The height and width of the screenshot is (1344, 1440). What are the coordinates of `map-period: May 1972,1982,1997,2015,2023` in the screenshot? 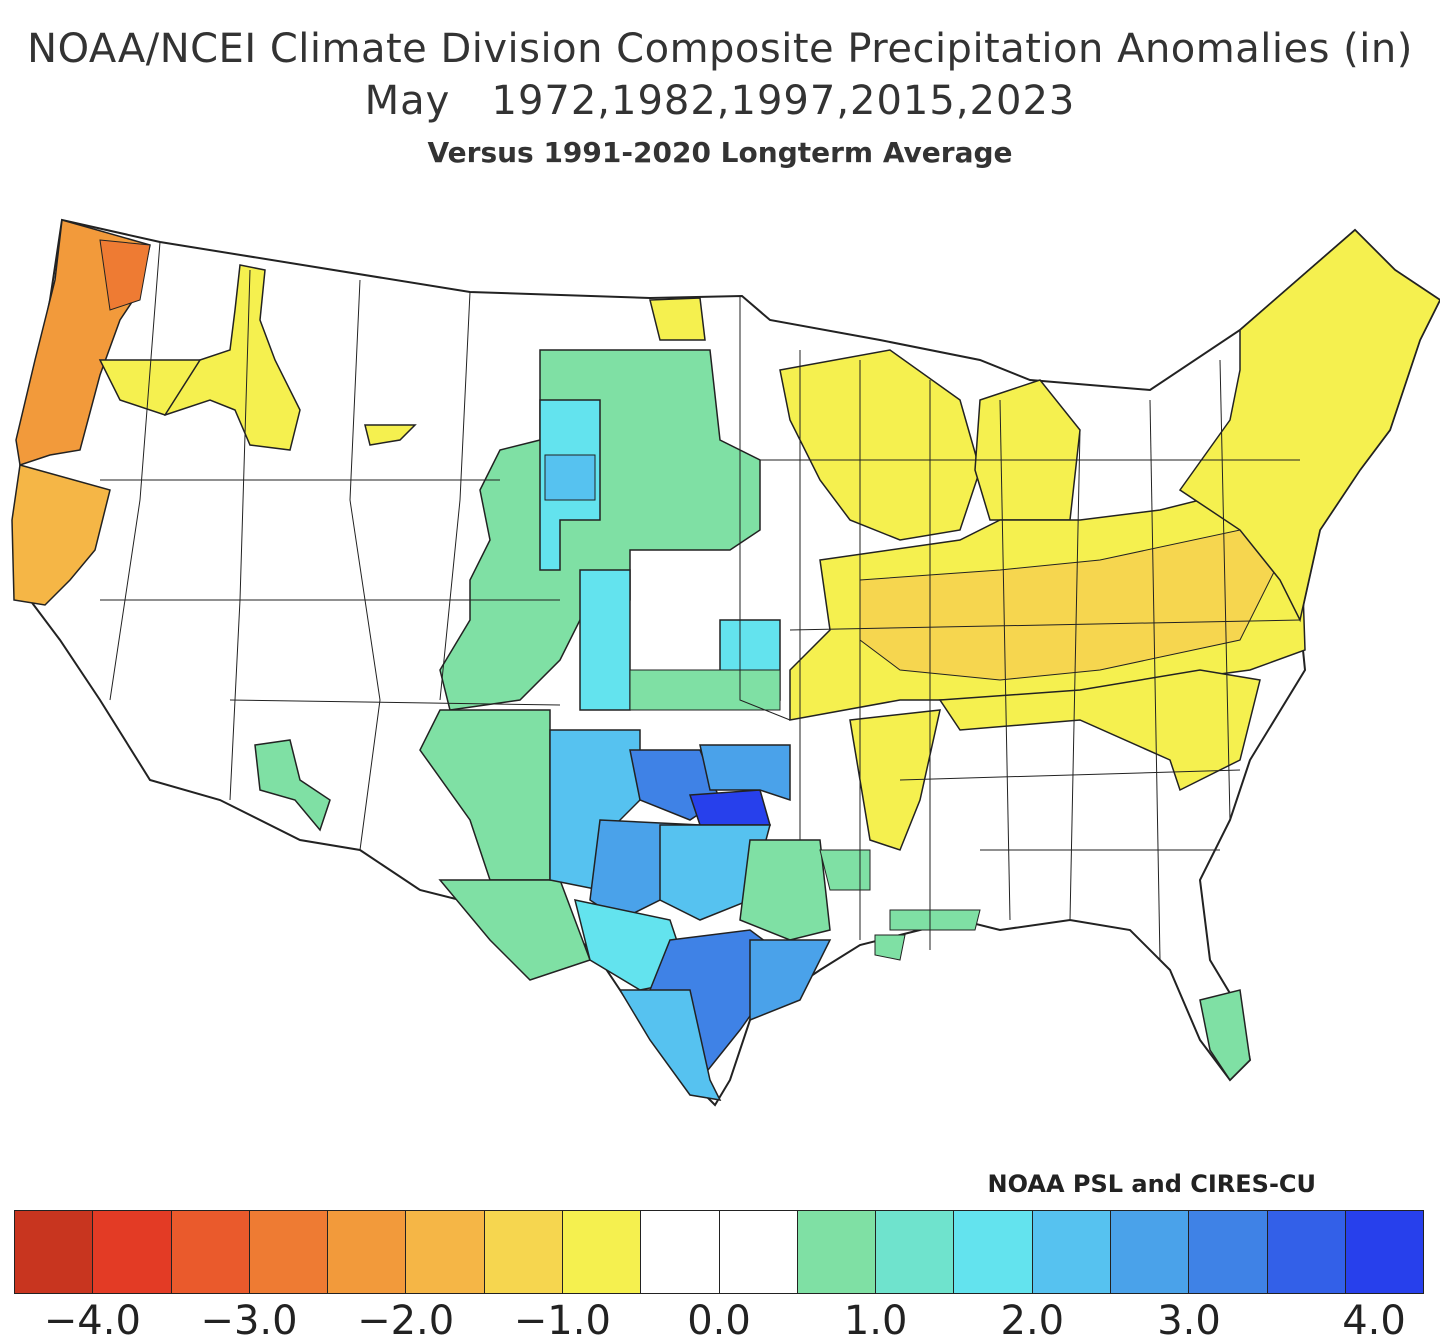 It's located at (720, 101).